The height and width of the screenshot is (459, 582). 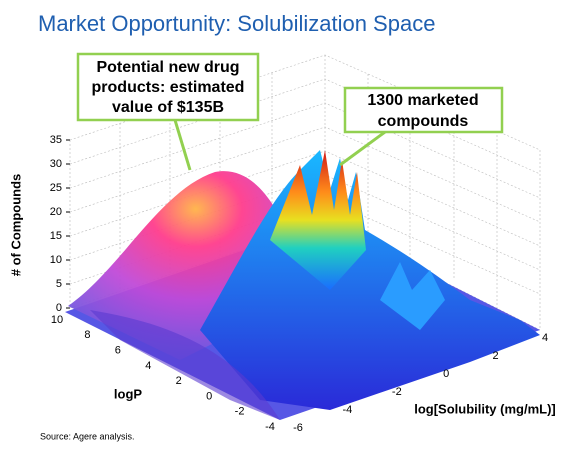 I want to click on y-tick-label: -4, so click(x=270, y=427).